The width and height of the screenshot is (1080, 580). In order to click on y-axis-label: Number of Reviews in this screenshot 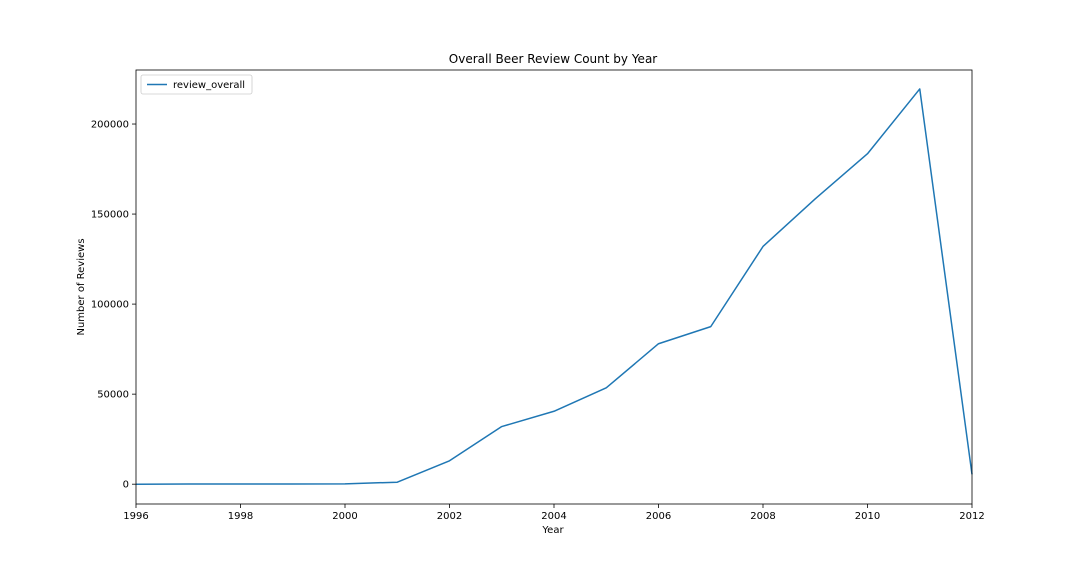, I will do `click(81, 286)`.